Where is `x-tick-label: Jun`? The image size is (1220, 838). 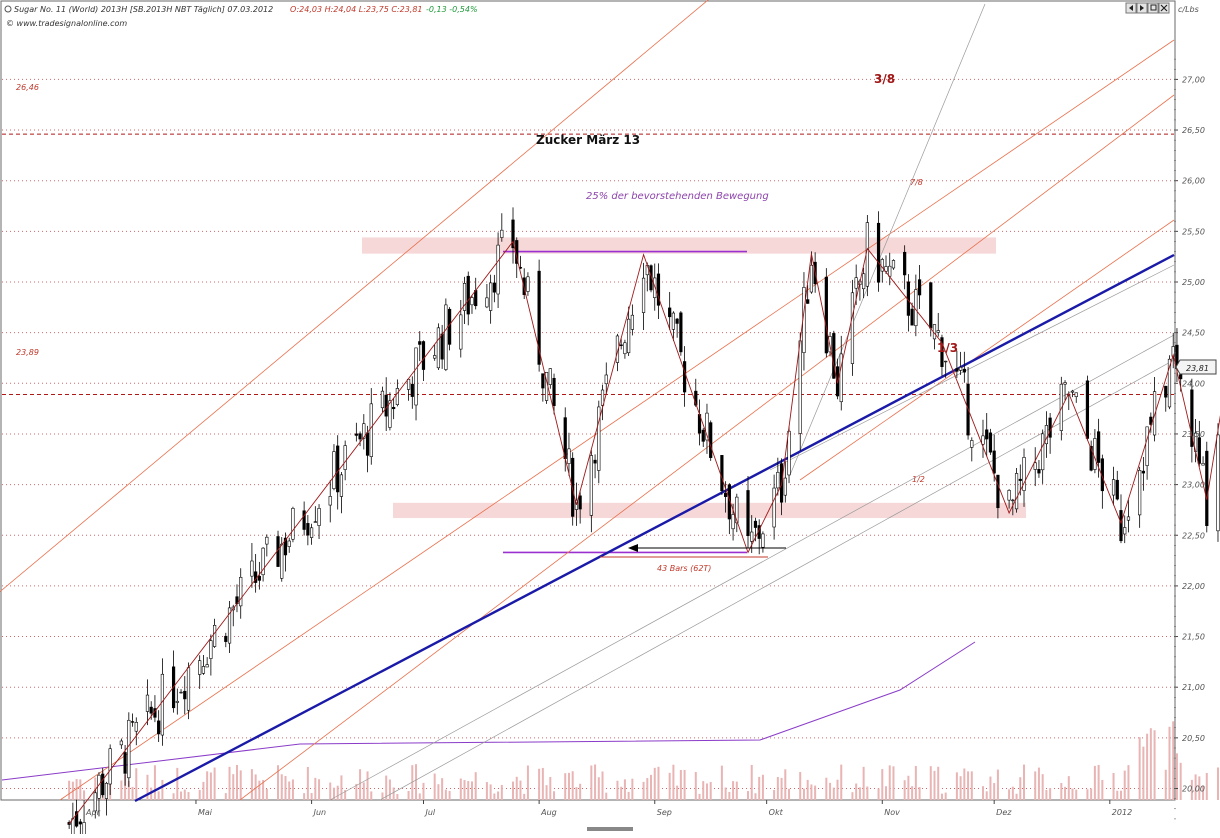 x-tick-label: Jun is located at coordinates (319, 812).